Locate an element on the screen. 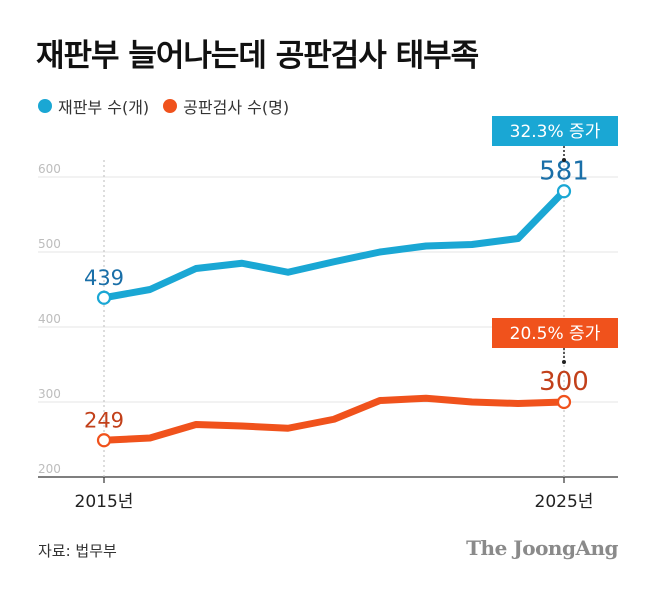  callout-box-prosecutors is located at coordinates (555, 333).